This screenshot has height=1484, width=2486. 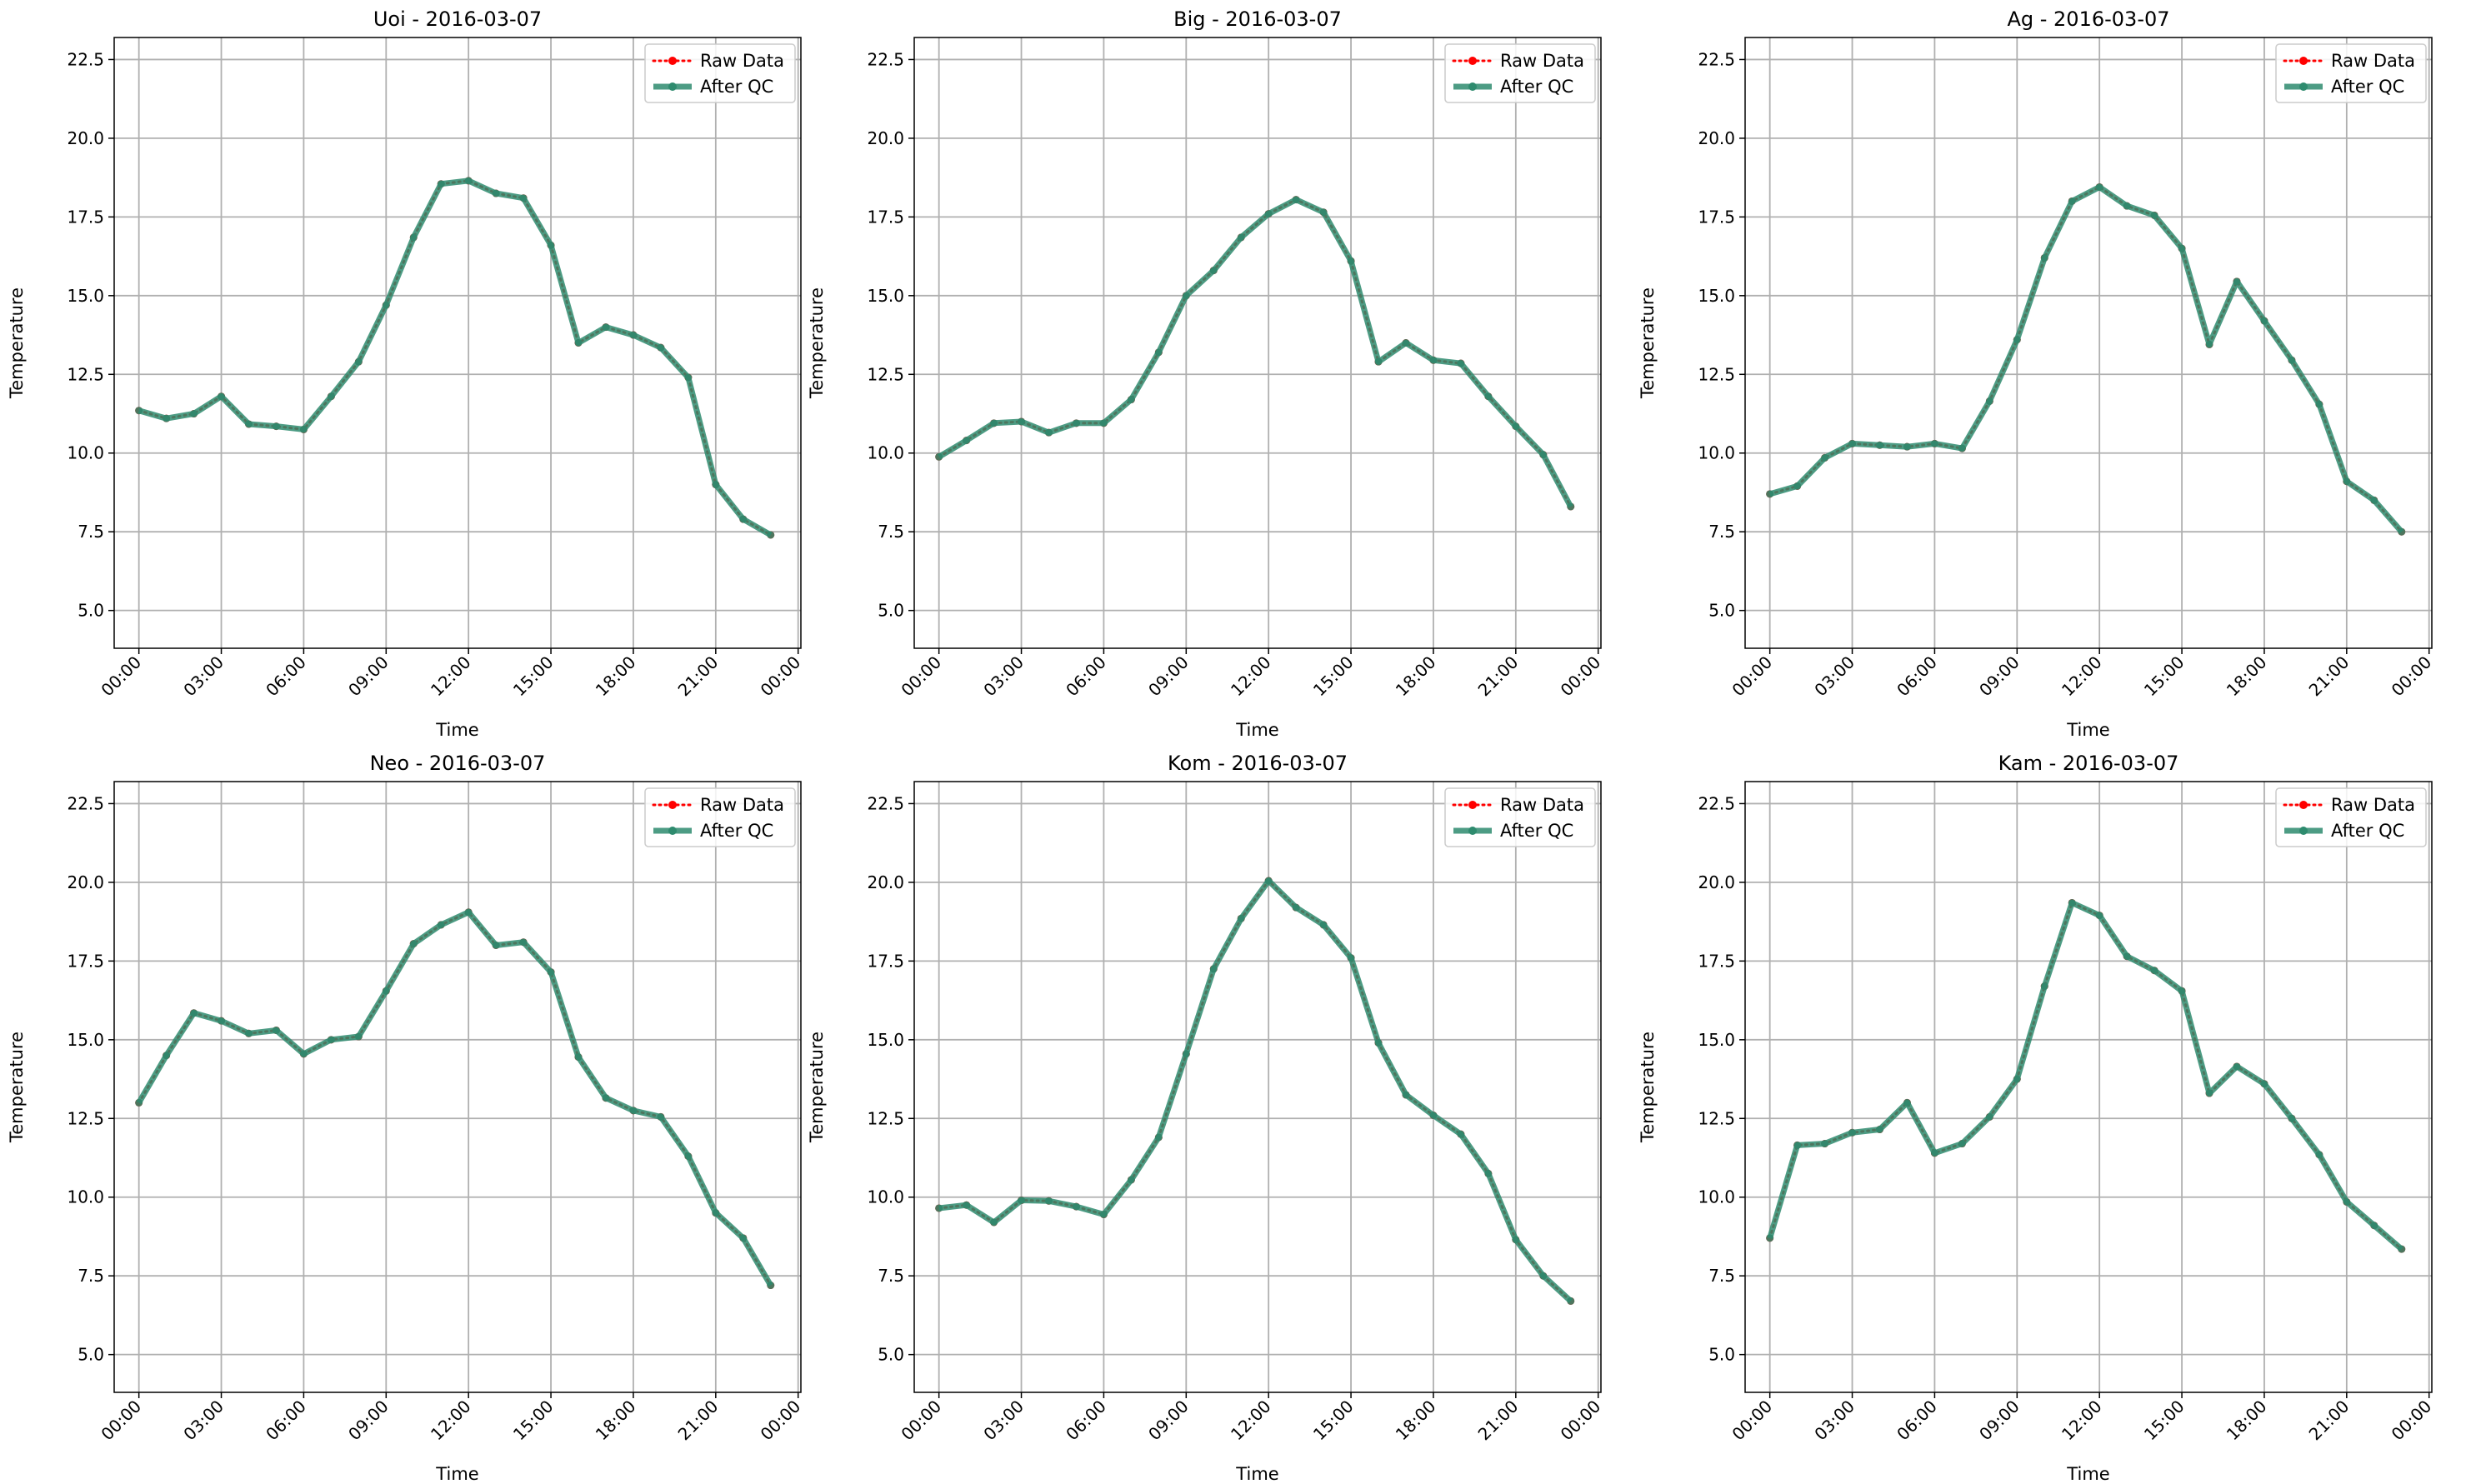 I want to click on y-axis-label: Temperature, so click(x=817, y=1088).